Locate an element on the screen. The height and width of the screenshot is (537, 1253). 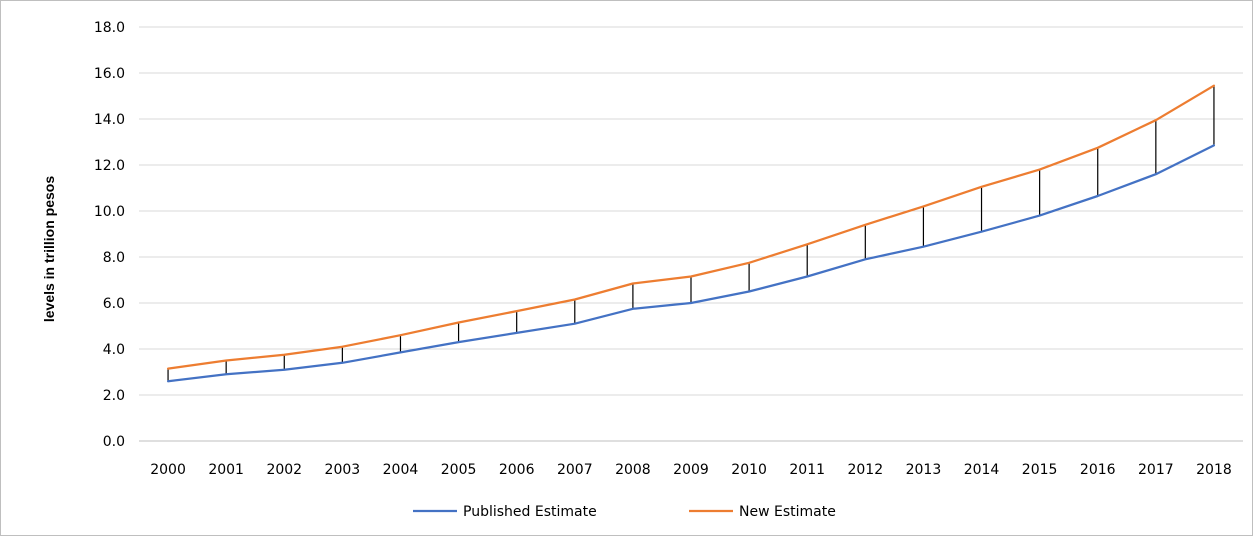
x-tick-label: 2015 is located at coordinates (1040, 470).